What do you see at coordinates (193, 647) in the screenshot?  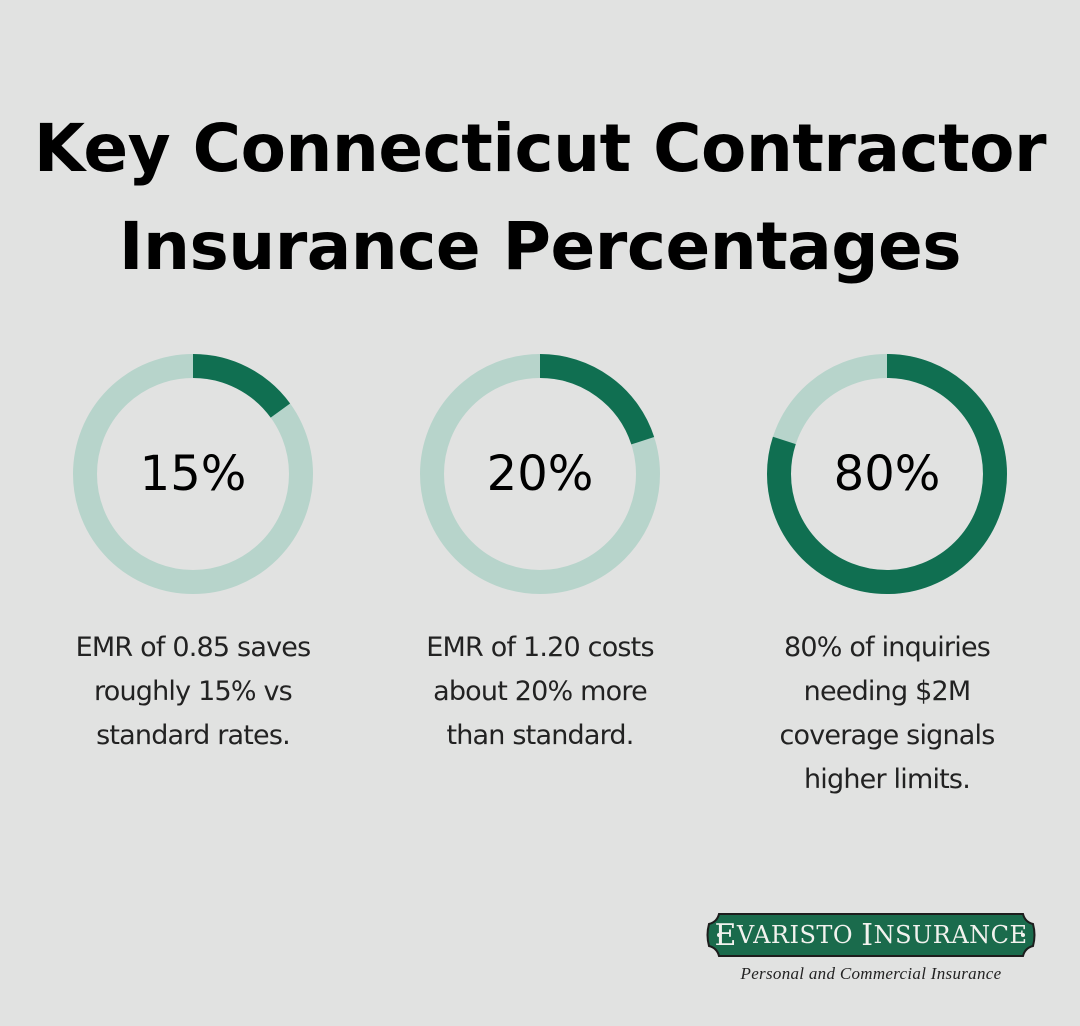 I see `desc-line: EMR of 0.85 saves` at bounding box center [193, 647].